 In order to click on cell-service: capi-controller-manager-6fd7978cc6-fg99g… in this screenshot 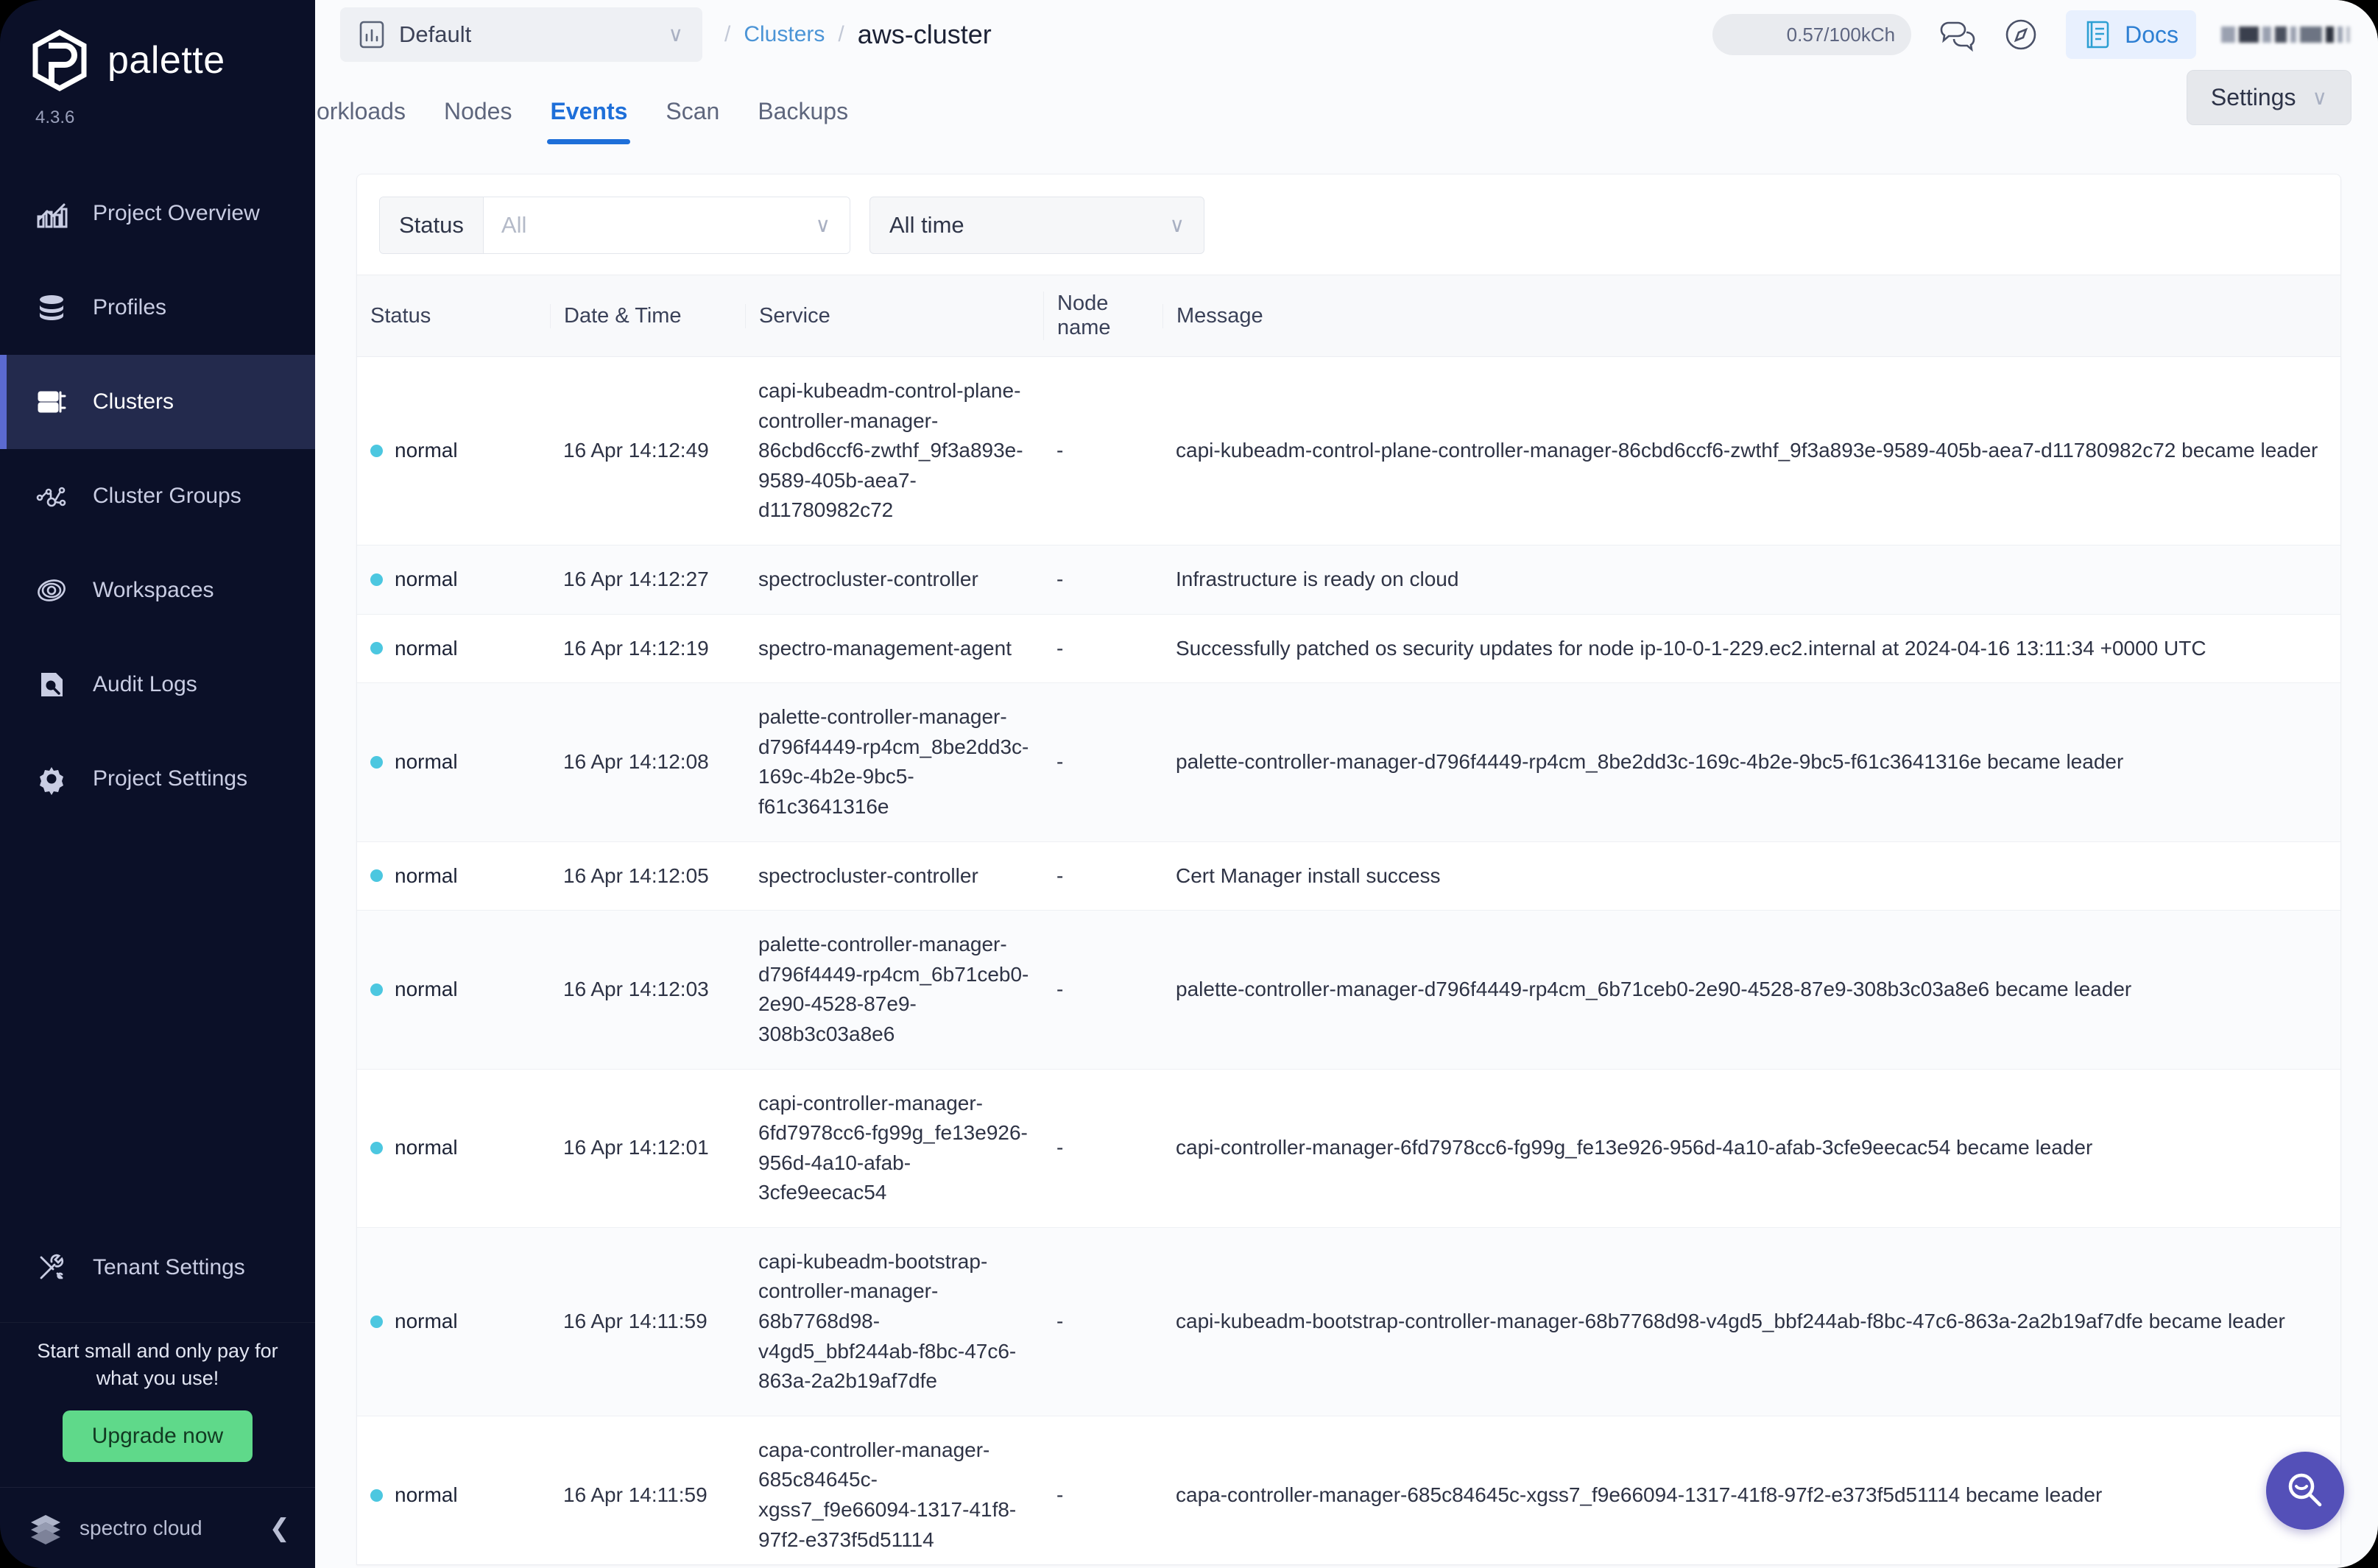, I will do `click(894, 1149)`.